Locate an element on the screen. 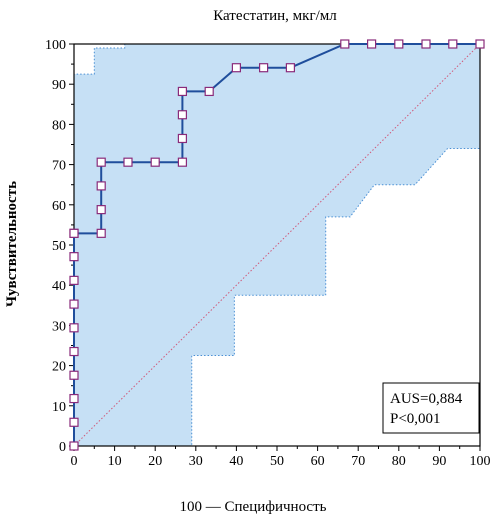 The image size is (502, 519). y-axis-ticks: 0 10 20 30 40 50 60 70 80 90 100 is located at coordinates (59, 246).